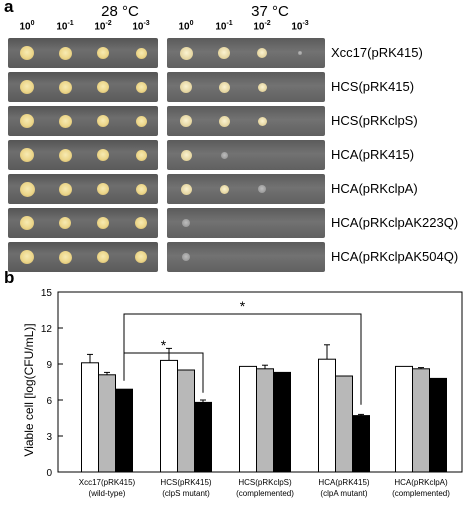 This screenshot has width=474, height=524. What do you see at coordinates (120, 11) in the screenshot?
I see `temperature-label-28: 28 °C` at bounding box center [120, 11].